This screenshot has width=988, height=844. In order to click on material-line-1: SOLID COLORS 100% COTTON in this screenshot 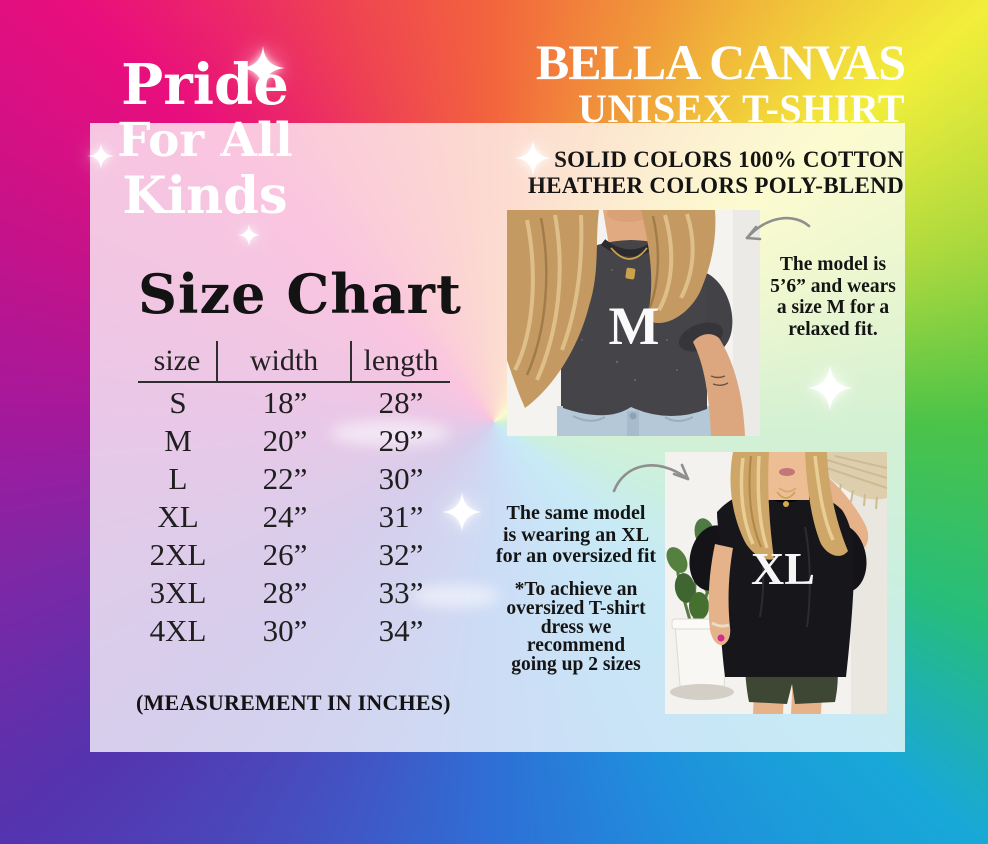, I will do `click(729, 159)`.